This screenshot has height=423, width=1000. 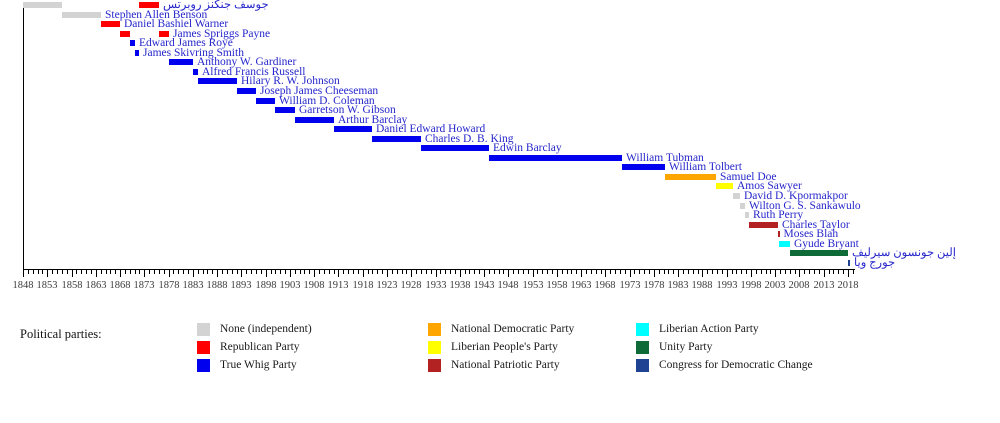 I want to click on president-name-label: Arthur Barclay, so click(x=373, y=120).